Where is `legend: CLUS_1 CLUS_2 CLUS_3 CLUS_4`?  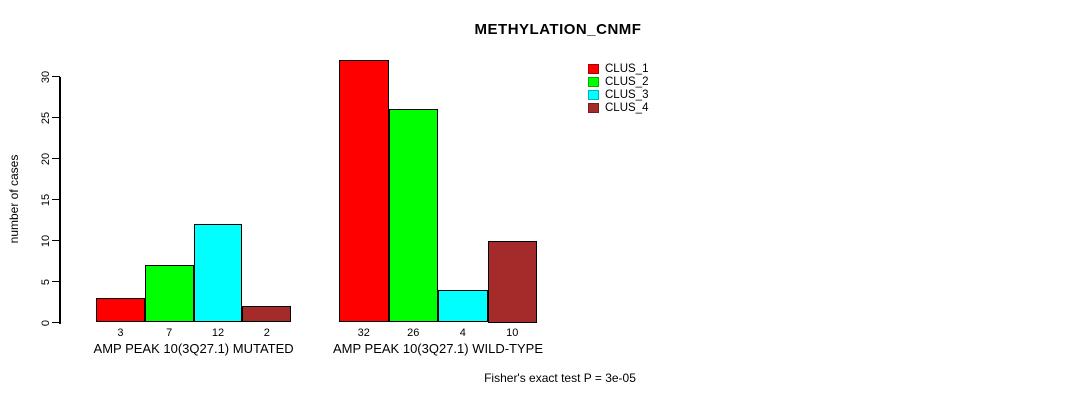
legend: CLUS_1 CLUS_2 CLUS_3 CLUS_4 is located at coordinates (618, 88).